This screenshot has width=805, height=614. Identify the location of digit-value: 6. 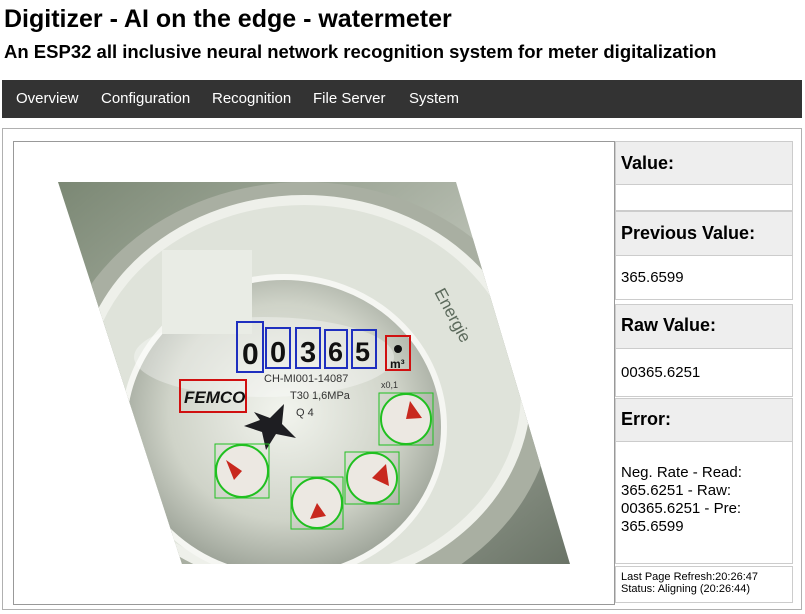
(335, 352).